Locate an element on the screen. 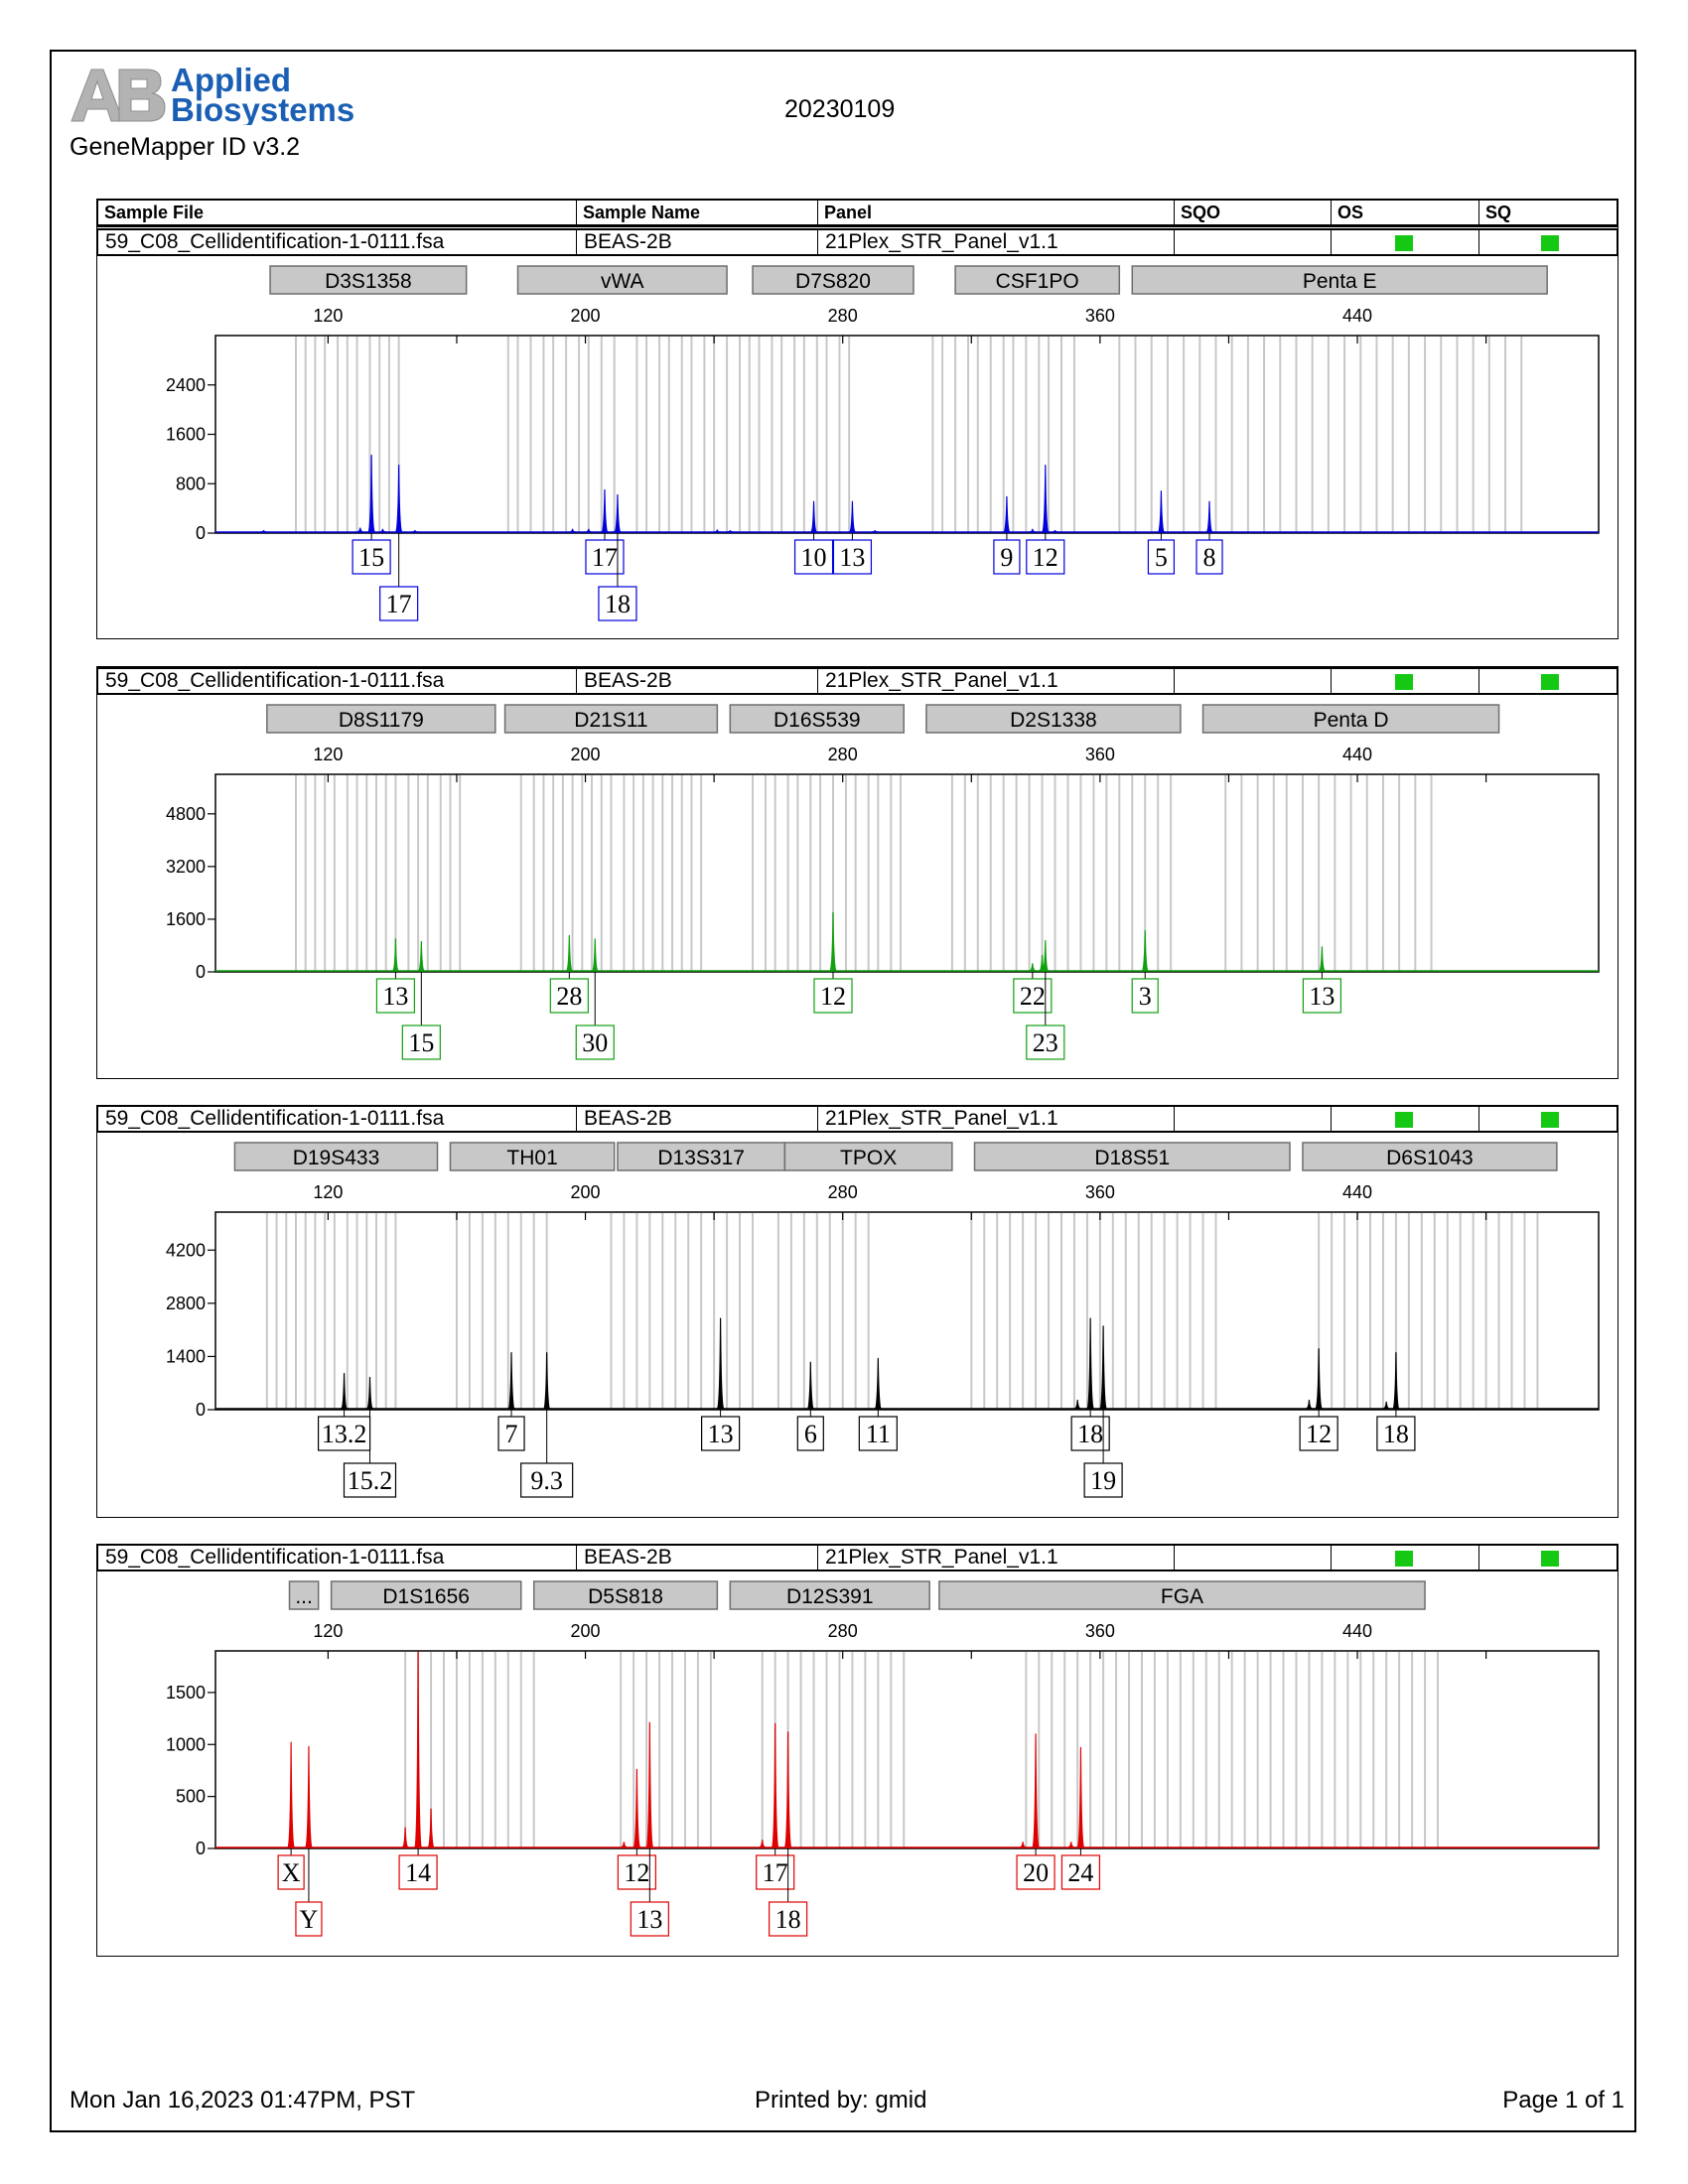  marker-label: D16S539 is located at coordinates (817, 720).